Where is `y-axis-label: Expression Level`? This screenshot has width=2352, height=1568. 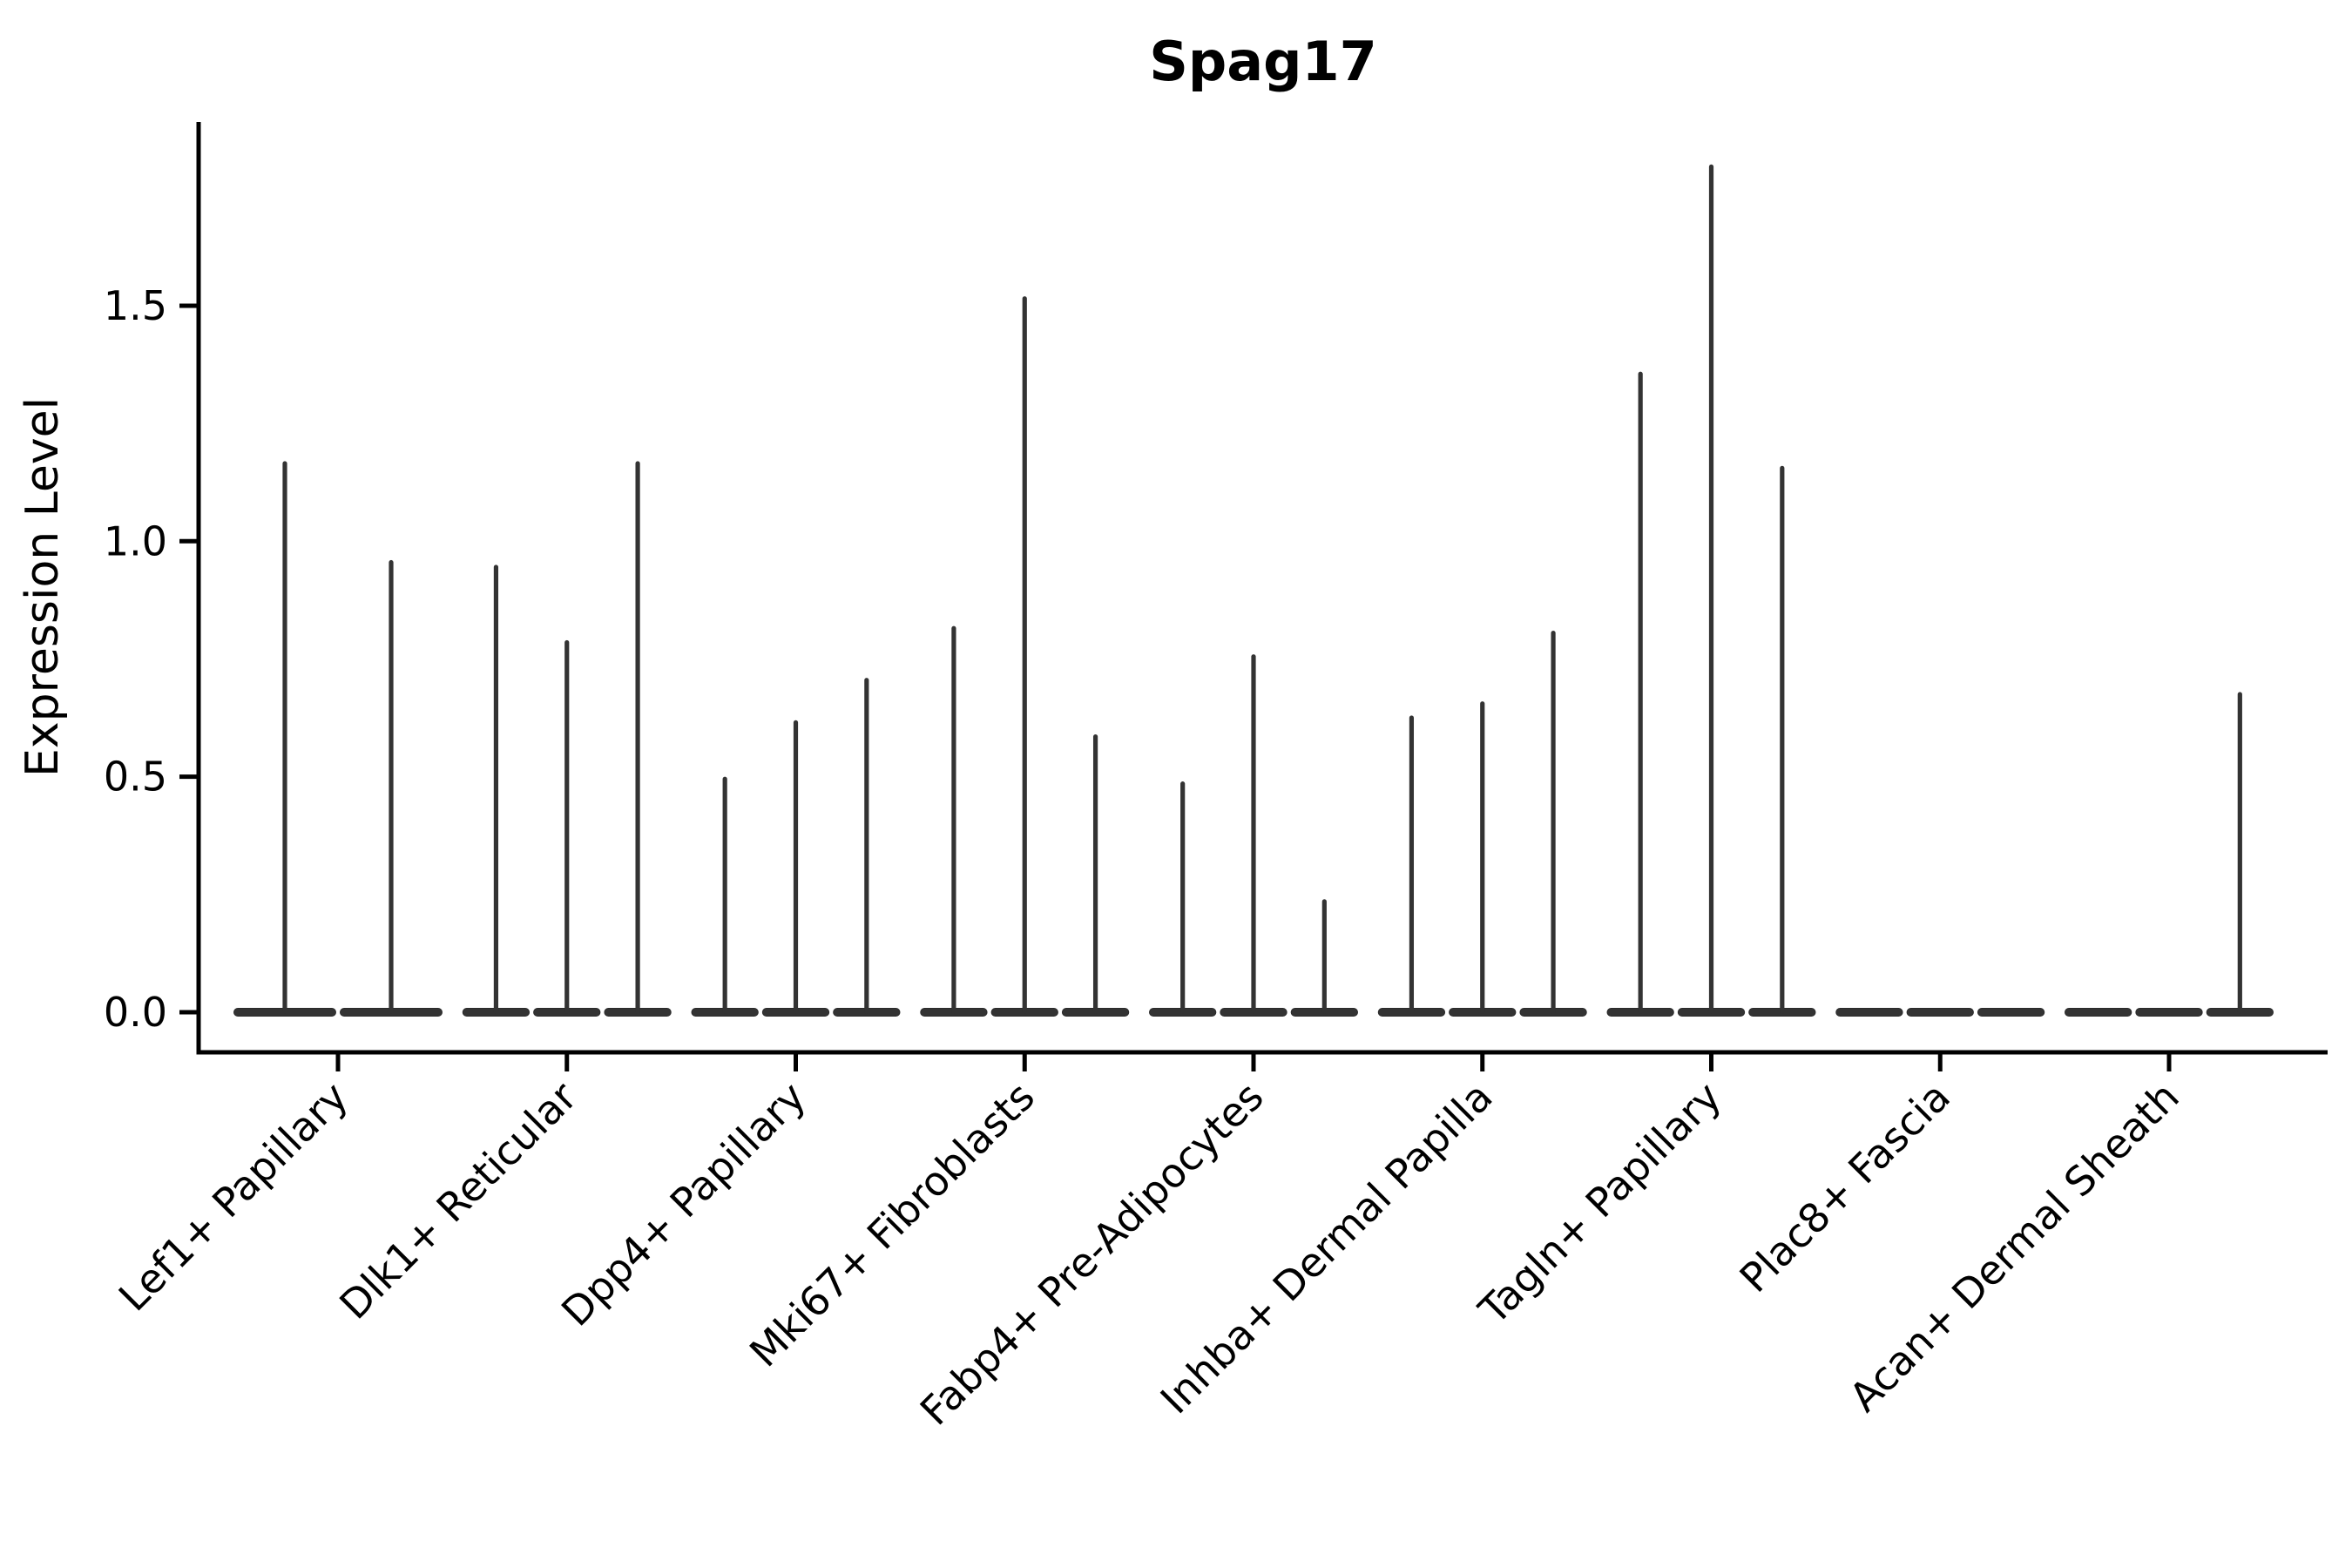
y-axis-label: Expression Level is located at coordinates (43, 587).